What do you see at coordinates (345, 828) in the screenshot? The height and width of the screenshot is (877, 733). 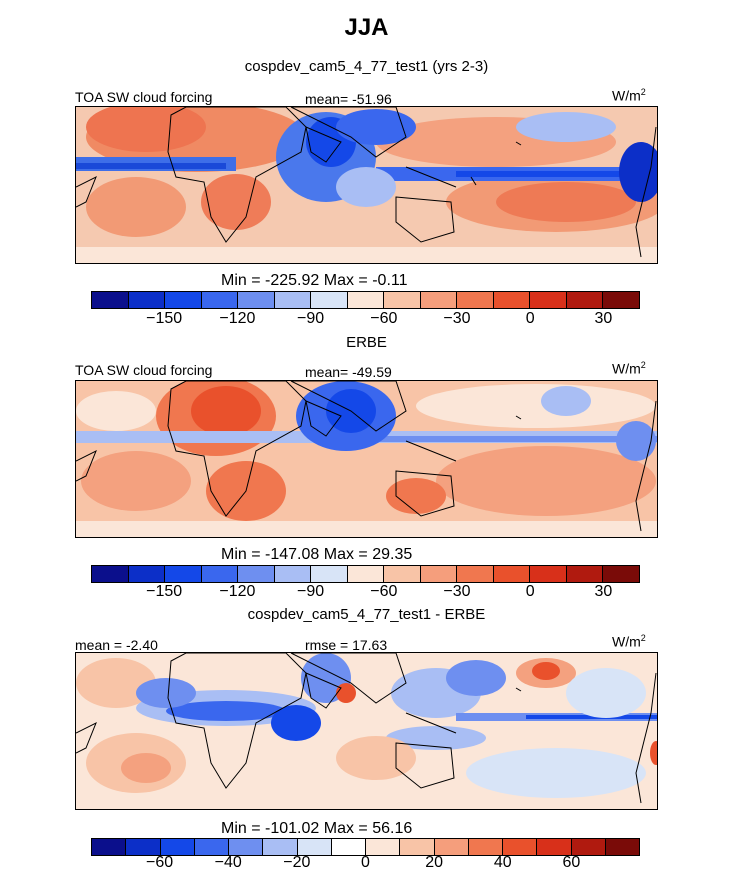 I see `panel3-max-label: Max =` at bounding box center [345, 828].